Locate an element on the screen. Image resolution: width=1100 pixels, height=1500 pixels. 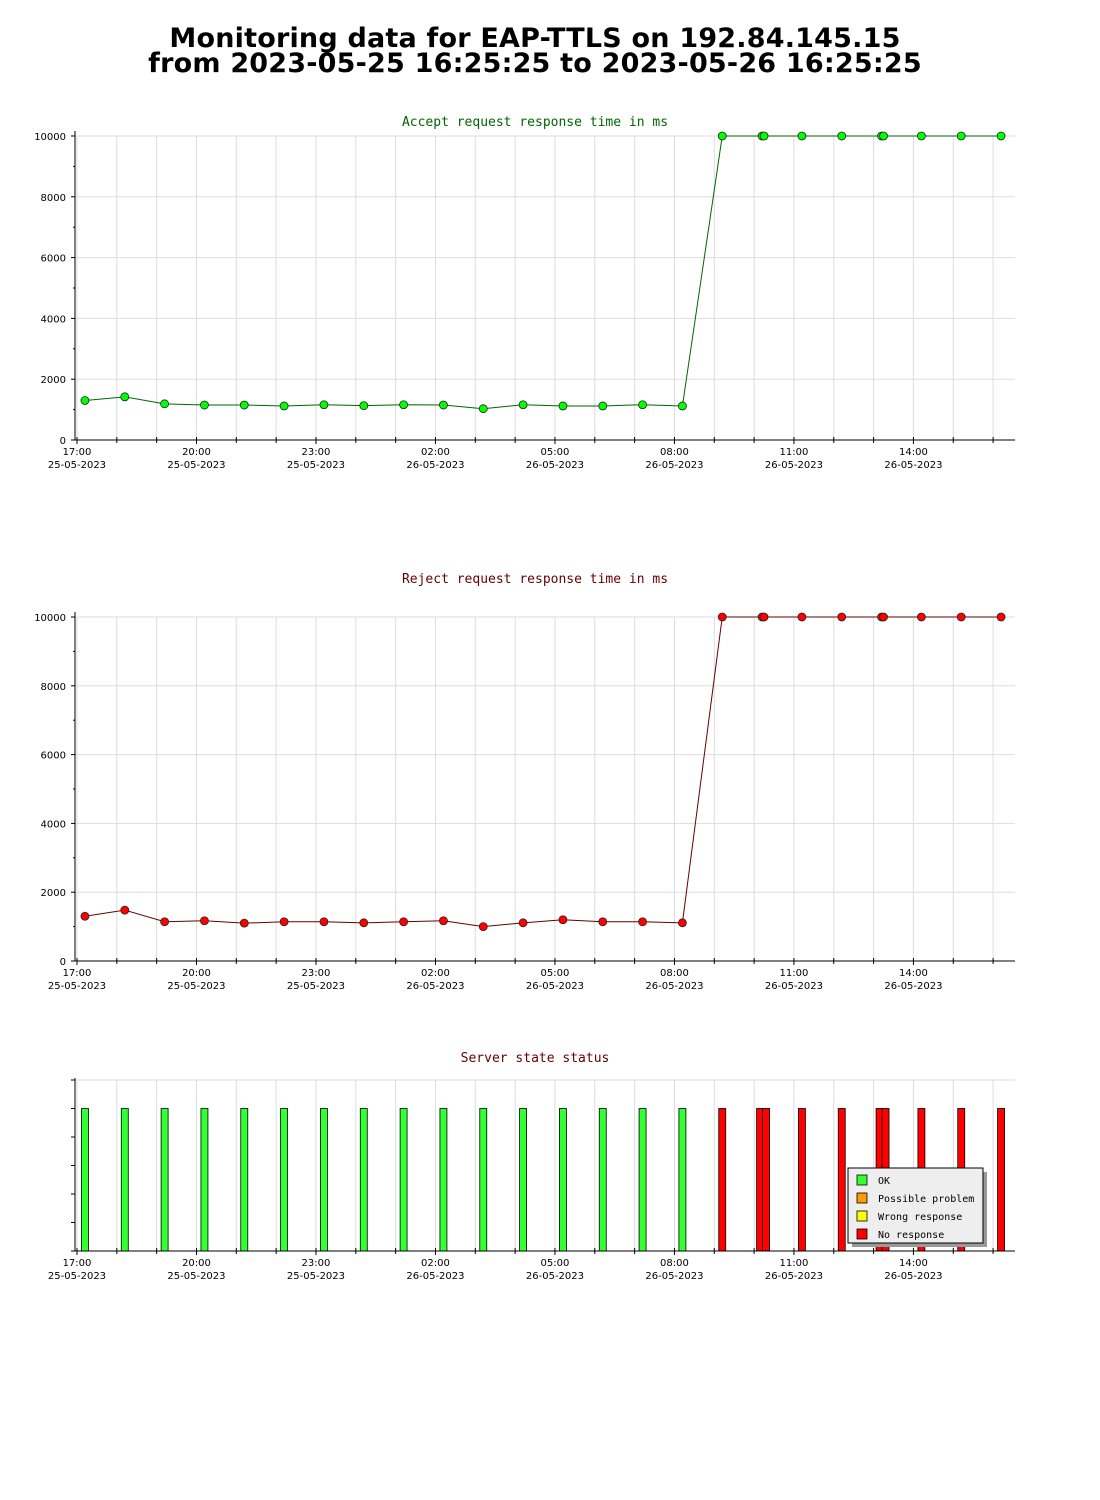
chart-title: Reject request response time in ms is located at coordinates (535, 579).